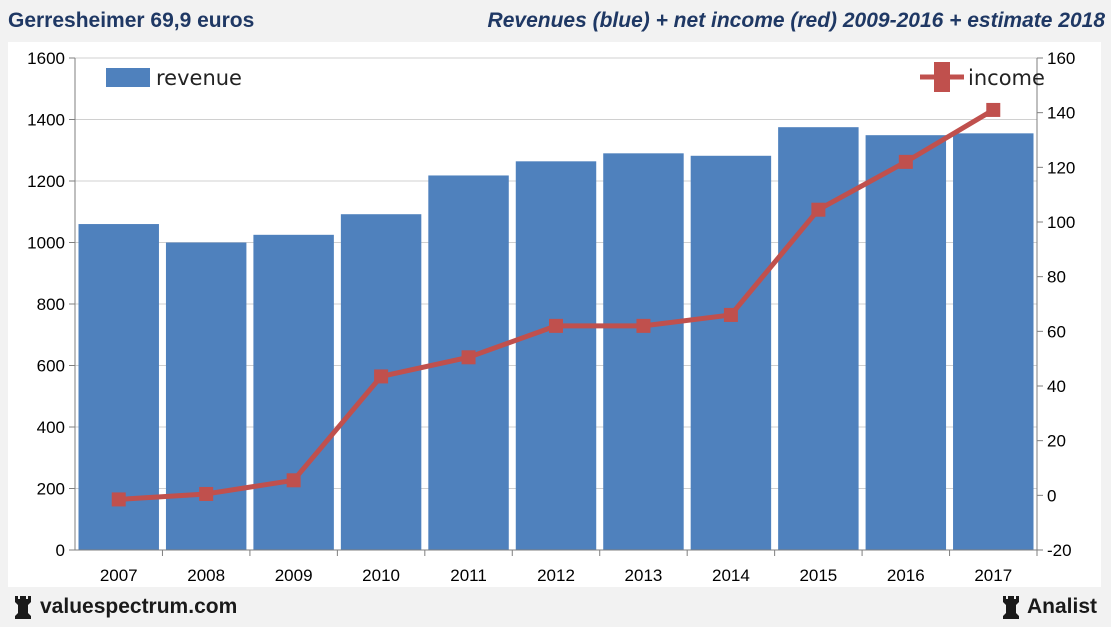 This screenshot has height=627, width=1111. What do you see at coordinates (906, 575) in the screenshot?
I see `x-tick-label: 2016` at bounding box center [906, 575].